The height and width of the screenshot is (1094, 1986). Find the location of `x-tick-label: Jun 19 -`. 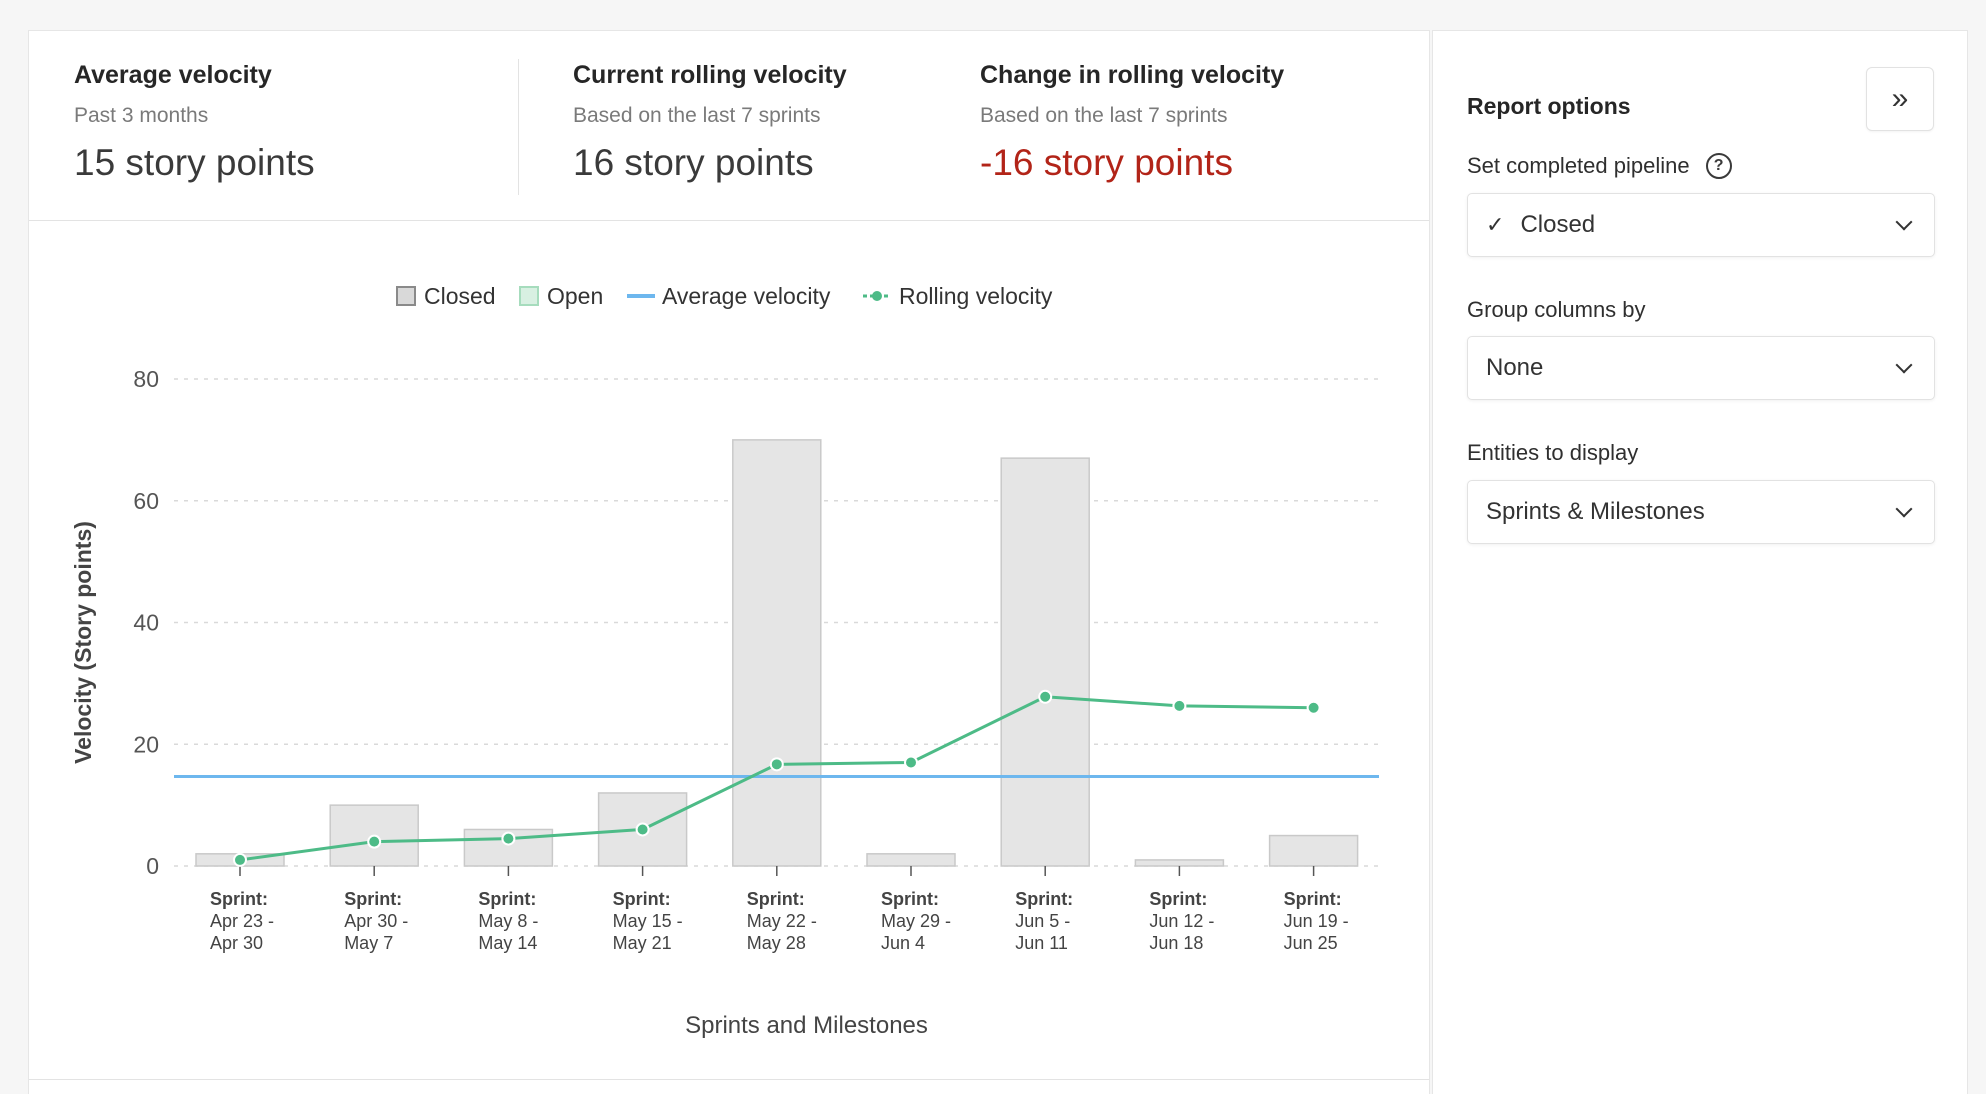

x-tick-label: Jun 19 - is located at coordinates (1316, 921).